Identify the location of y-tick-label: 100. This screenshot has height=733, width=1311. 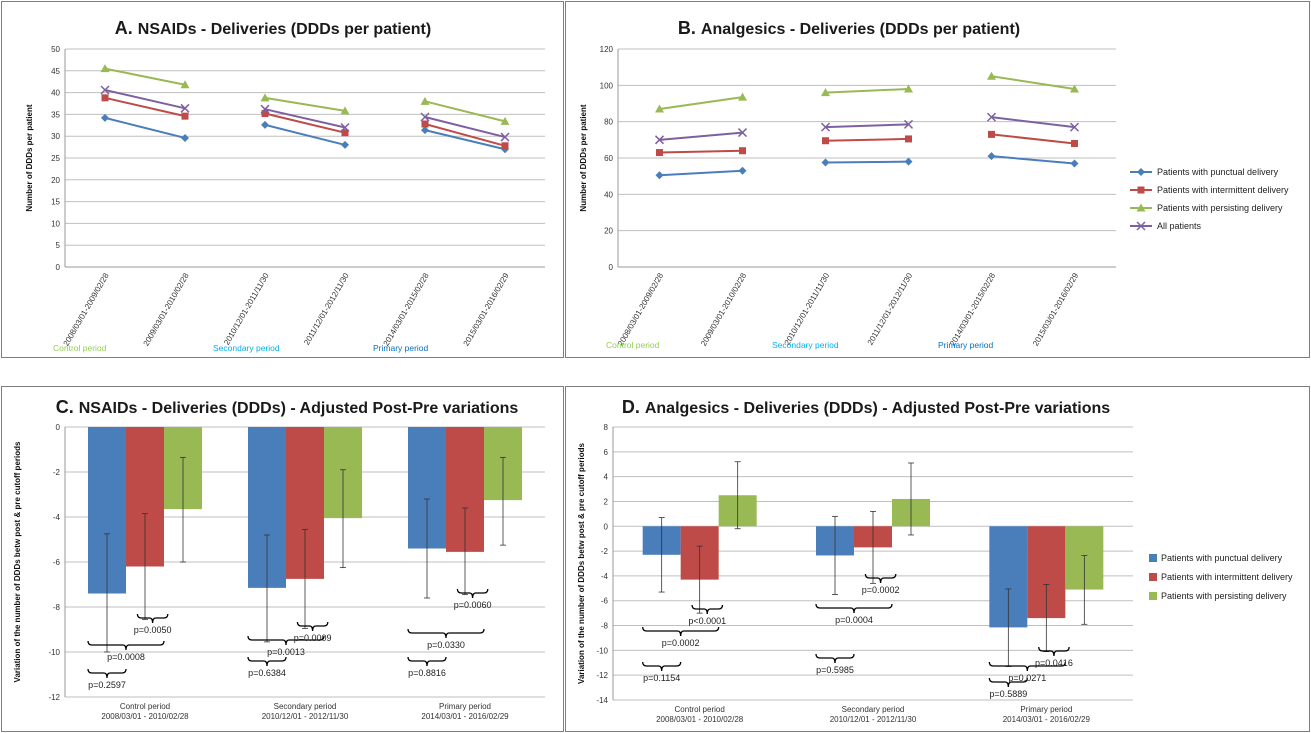
(607, 85).